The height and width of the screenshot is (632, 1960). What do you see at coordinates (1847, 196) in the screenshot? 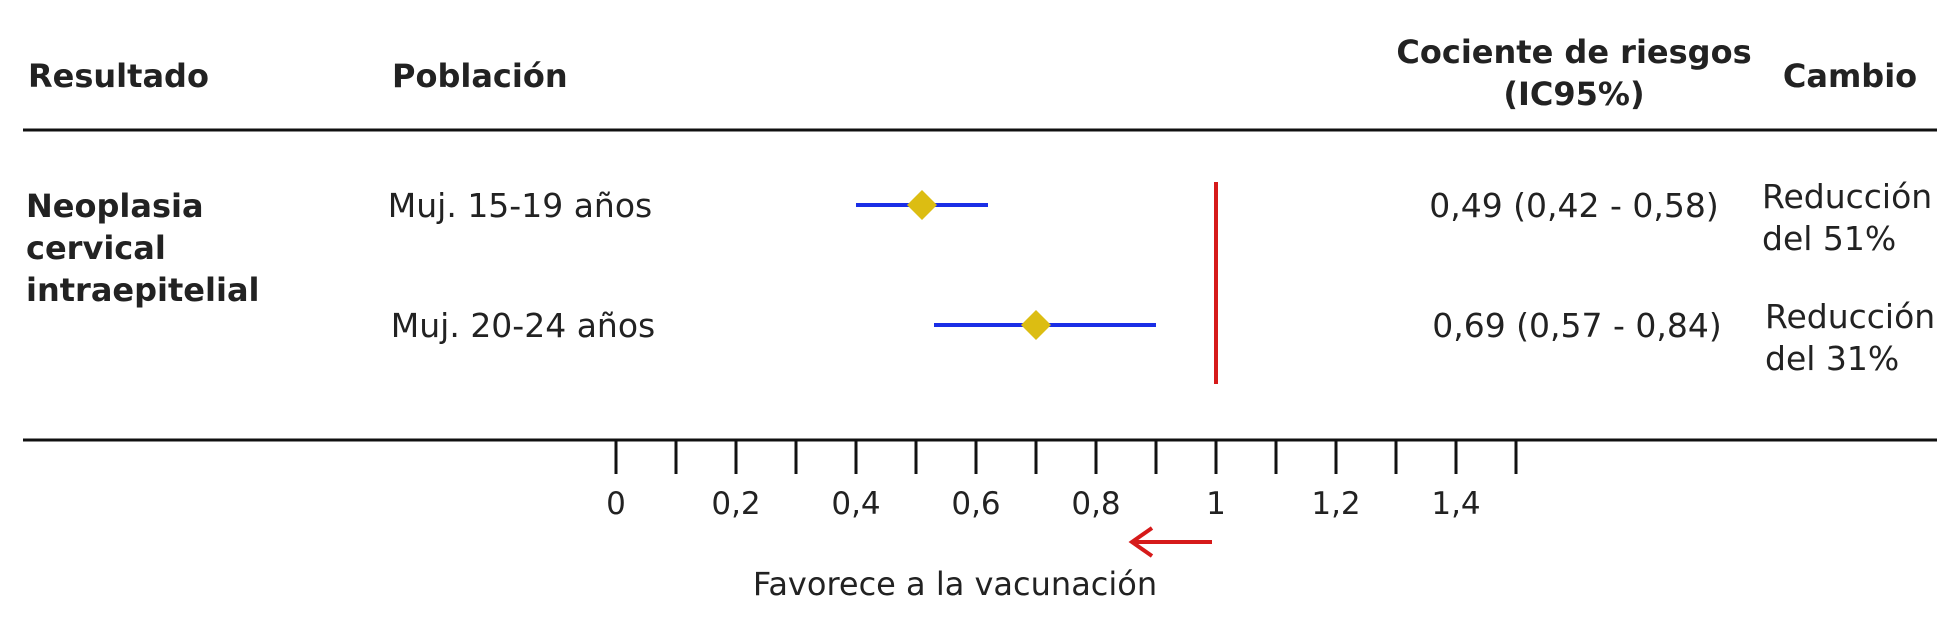
I see `row-1-change-line1: Reducción` at bounding box center [1847, 196].